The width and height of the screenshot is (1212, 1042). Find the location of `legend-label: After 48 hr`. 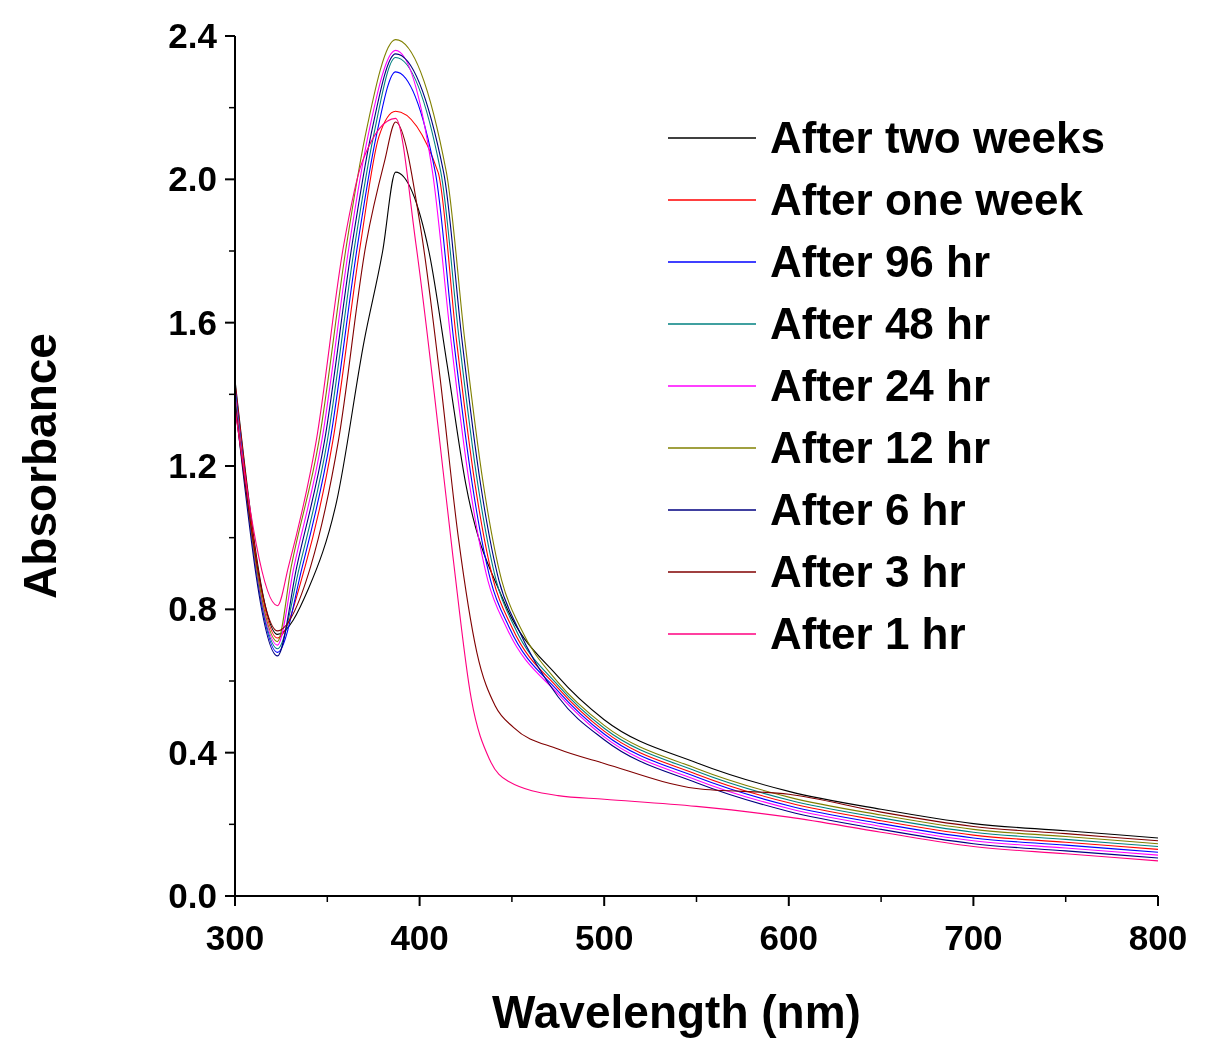

legend-label: After 48 hr is located at coordinates (880, 323).